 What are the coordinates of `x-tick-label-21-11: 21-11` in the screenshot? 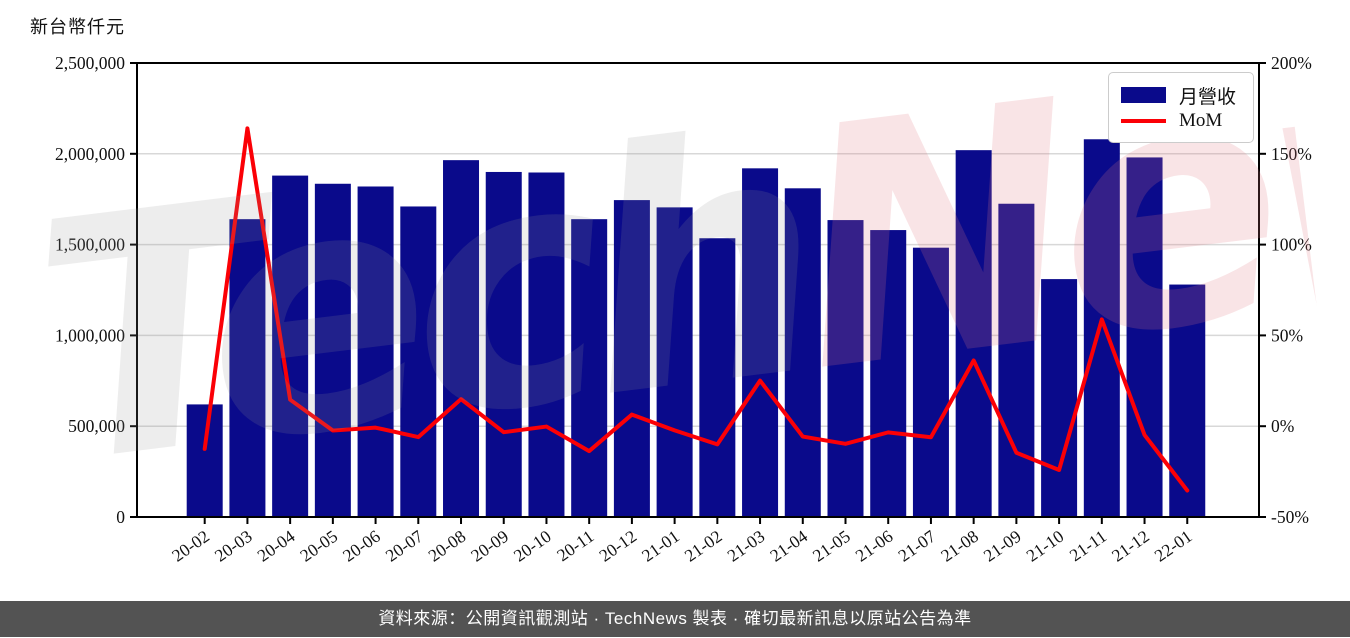 It's located at (1088, 545).